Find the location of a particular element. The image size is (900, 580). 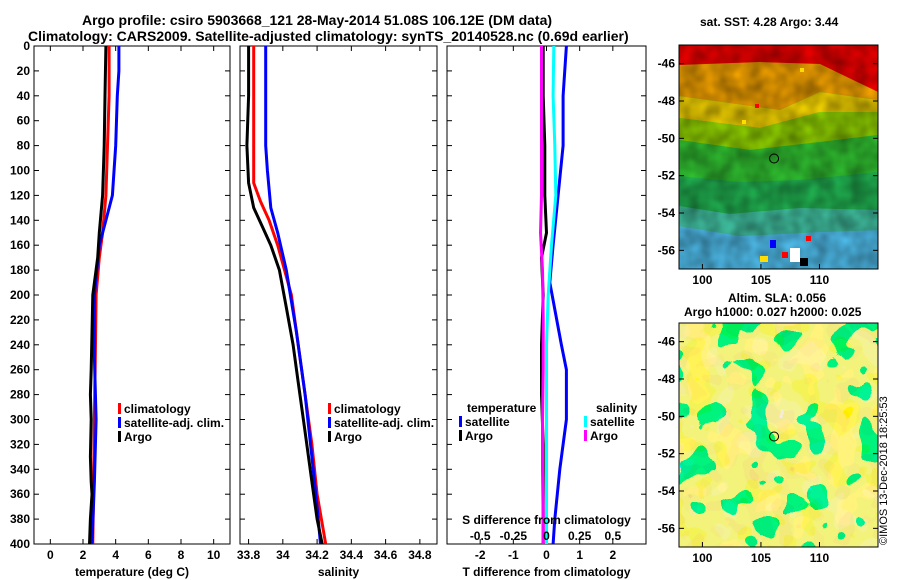

sla-map-ytick-label: -52 is located at coordinates (667, 454).